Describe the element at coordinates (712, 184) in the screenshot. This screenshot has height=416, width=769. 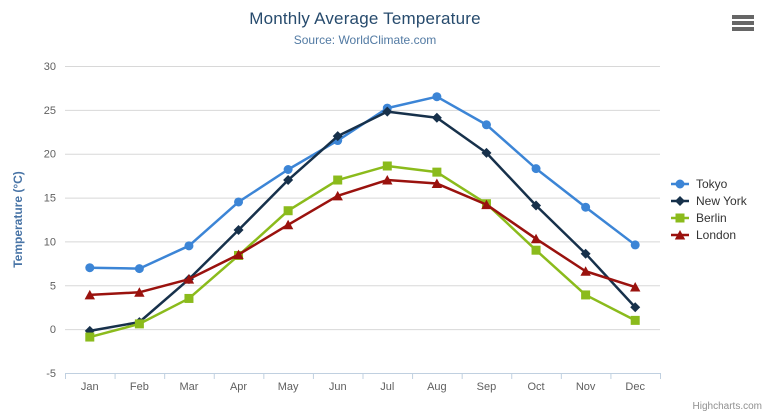
I see `legend-label: Tokyo` at that location.